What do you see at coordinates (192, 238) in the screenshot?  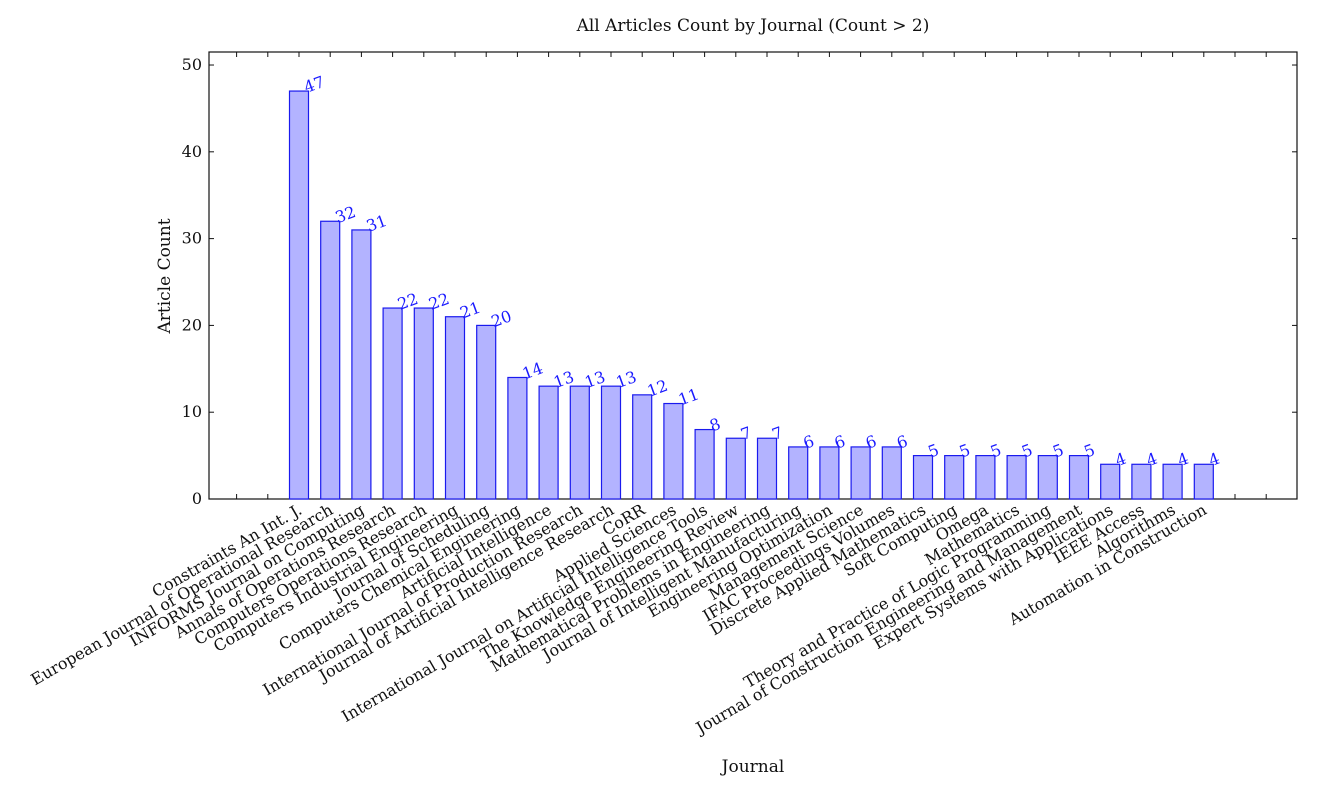 I see `y-tick-label: 30` at bounding box center [192, 238].